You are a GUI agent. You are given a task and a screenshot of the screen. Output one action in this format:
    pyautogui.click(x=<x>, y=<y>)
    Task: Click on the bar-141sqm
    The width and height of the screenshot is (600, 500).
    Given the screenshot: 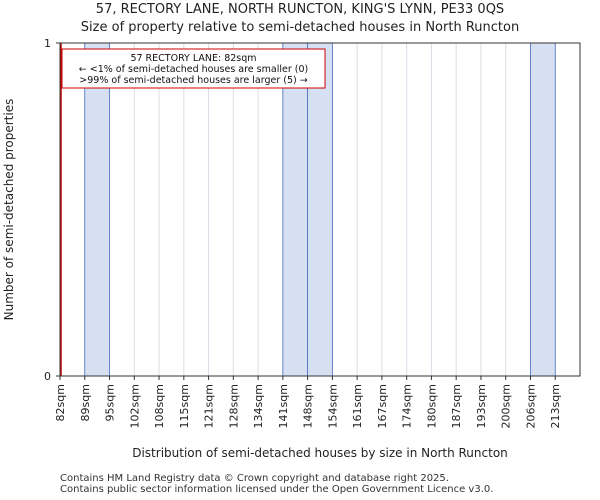 What is the action you would take?
    pyautogui.click(x=295, y=209)
    